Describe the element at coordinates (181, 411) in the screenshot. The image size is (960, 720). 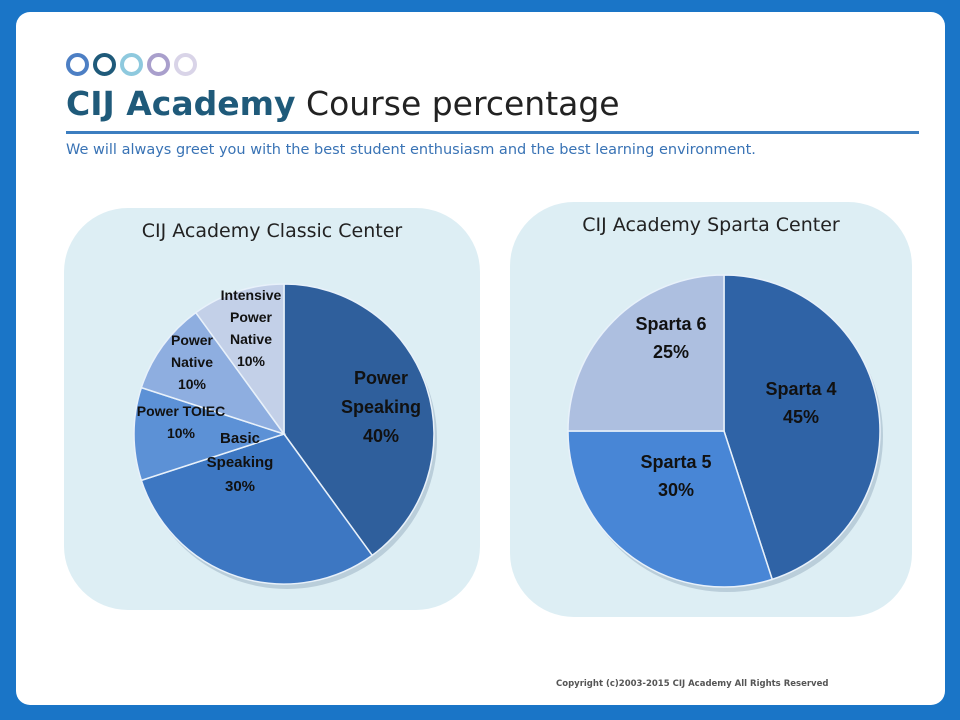
I see `slice-label-line: Power TOIEC` at that location.